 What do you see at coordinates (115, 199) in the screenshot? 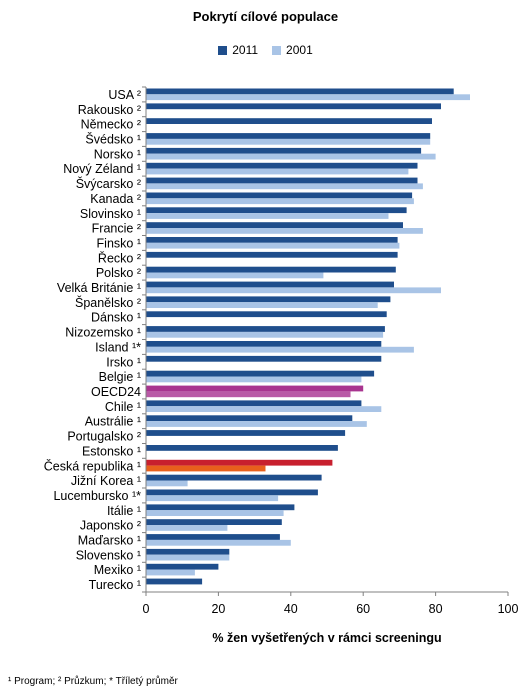
I see `category-label-row-7: Kanada ²` at bounding box center [115, 199].